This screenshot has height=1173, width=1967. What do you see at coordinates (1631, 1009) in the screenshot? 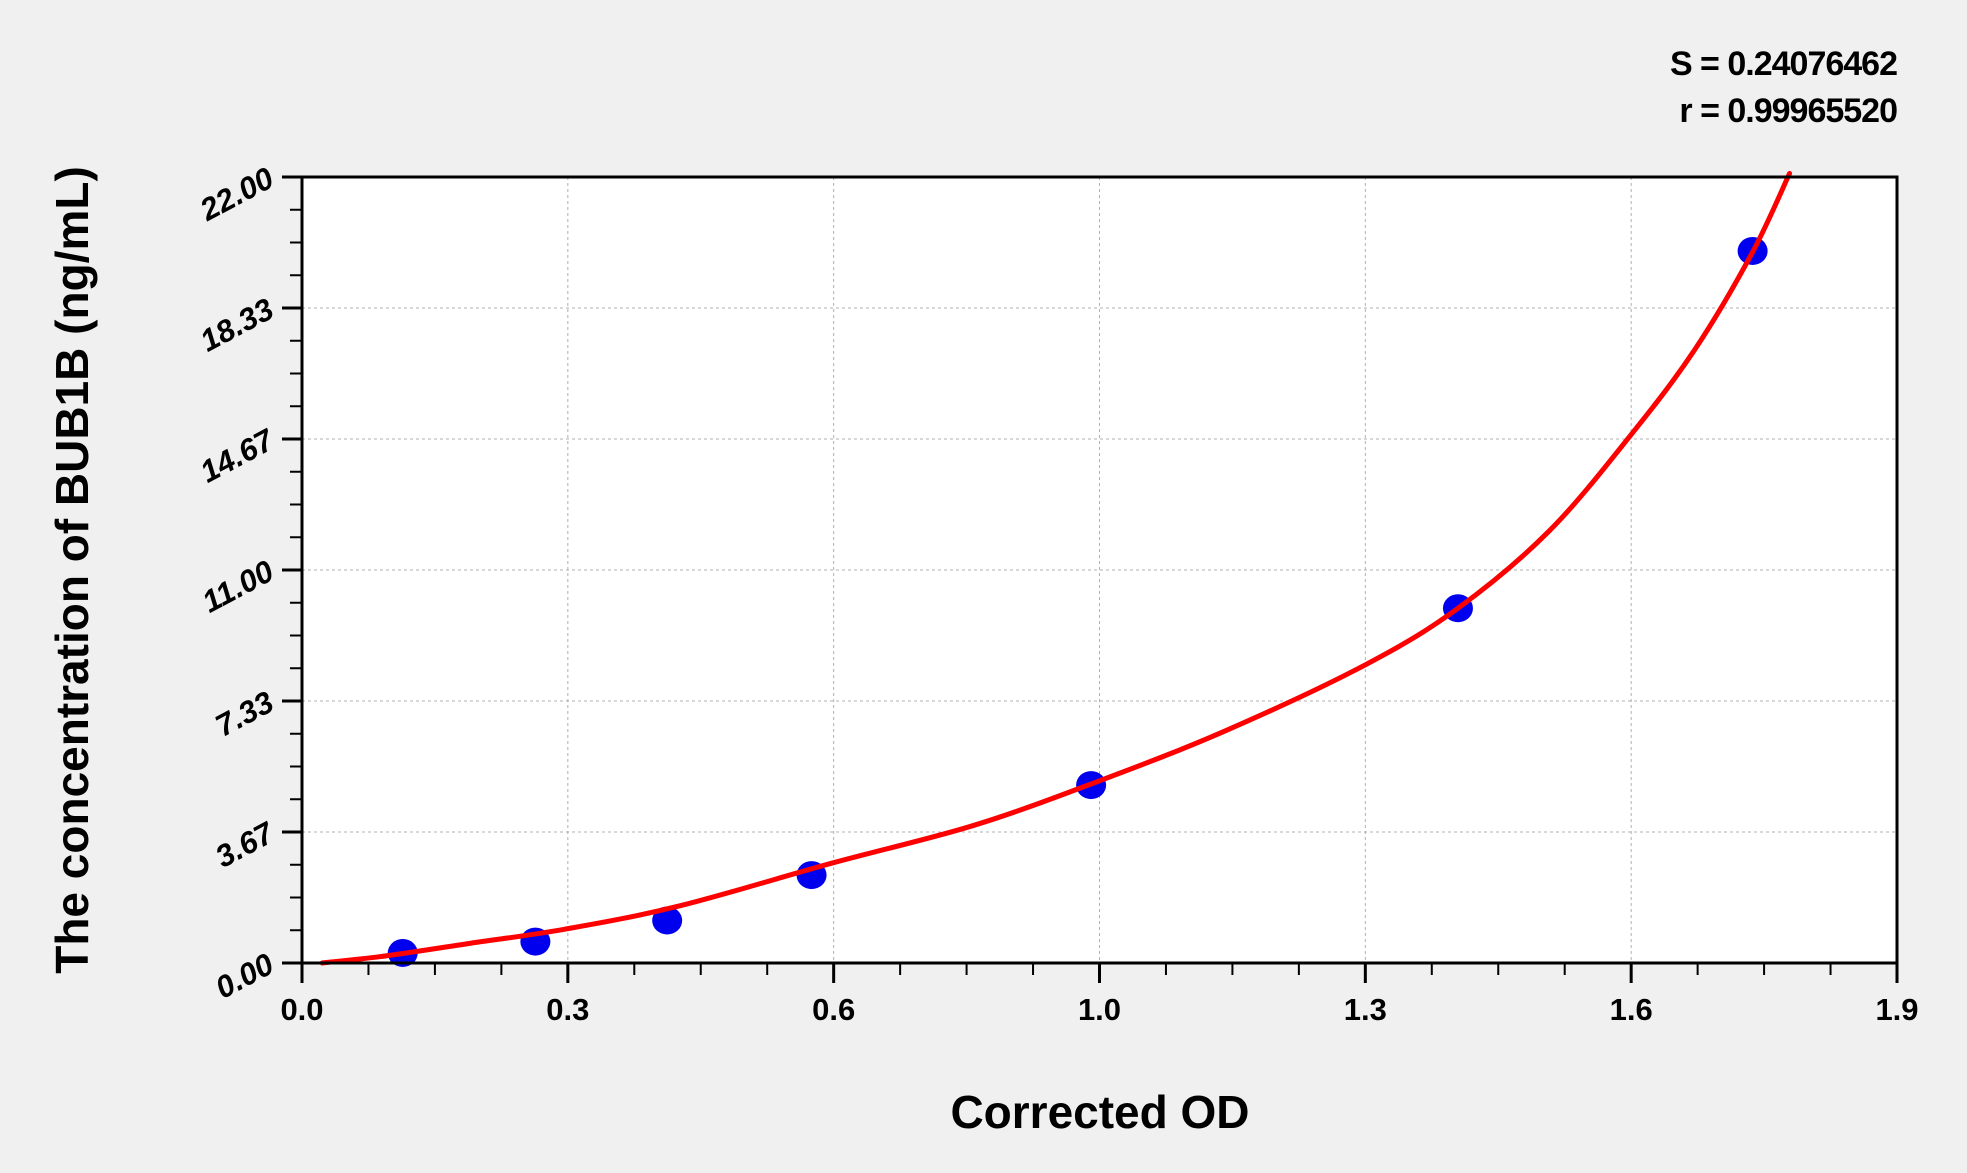
I see `x-tick-label: 1.6` at bounding box center [1631, 1009].